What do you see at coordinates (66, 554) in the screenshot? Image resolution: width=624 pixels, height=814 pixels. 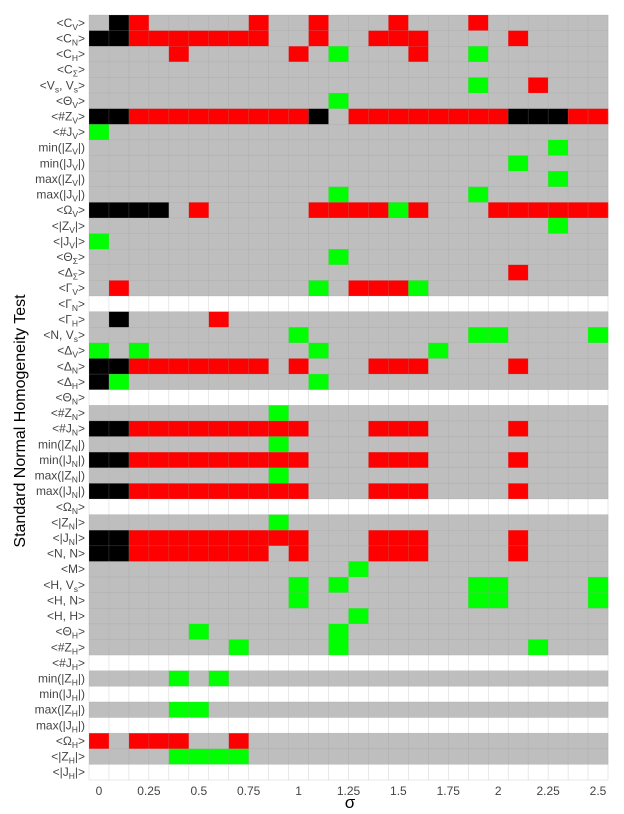 I see `y-tick-label: <N, N>` at bounding box center [66, 554].